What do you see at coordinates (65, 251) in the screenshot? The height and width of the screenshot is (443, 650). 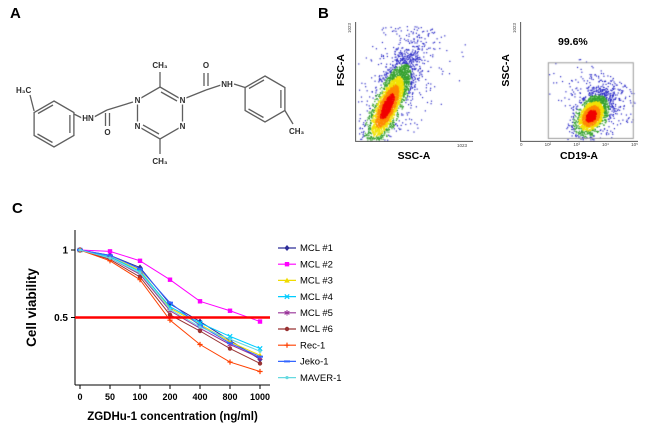 I see `y-tick-label: 1` at bounding box center [65, 251].